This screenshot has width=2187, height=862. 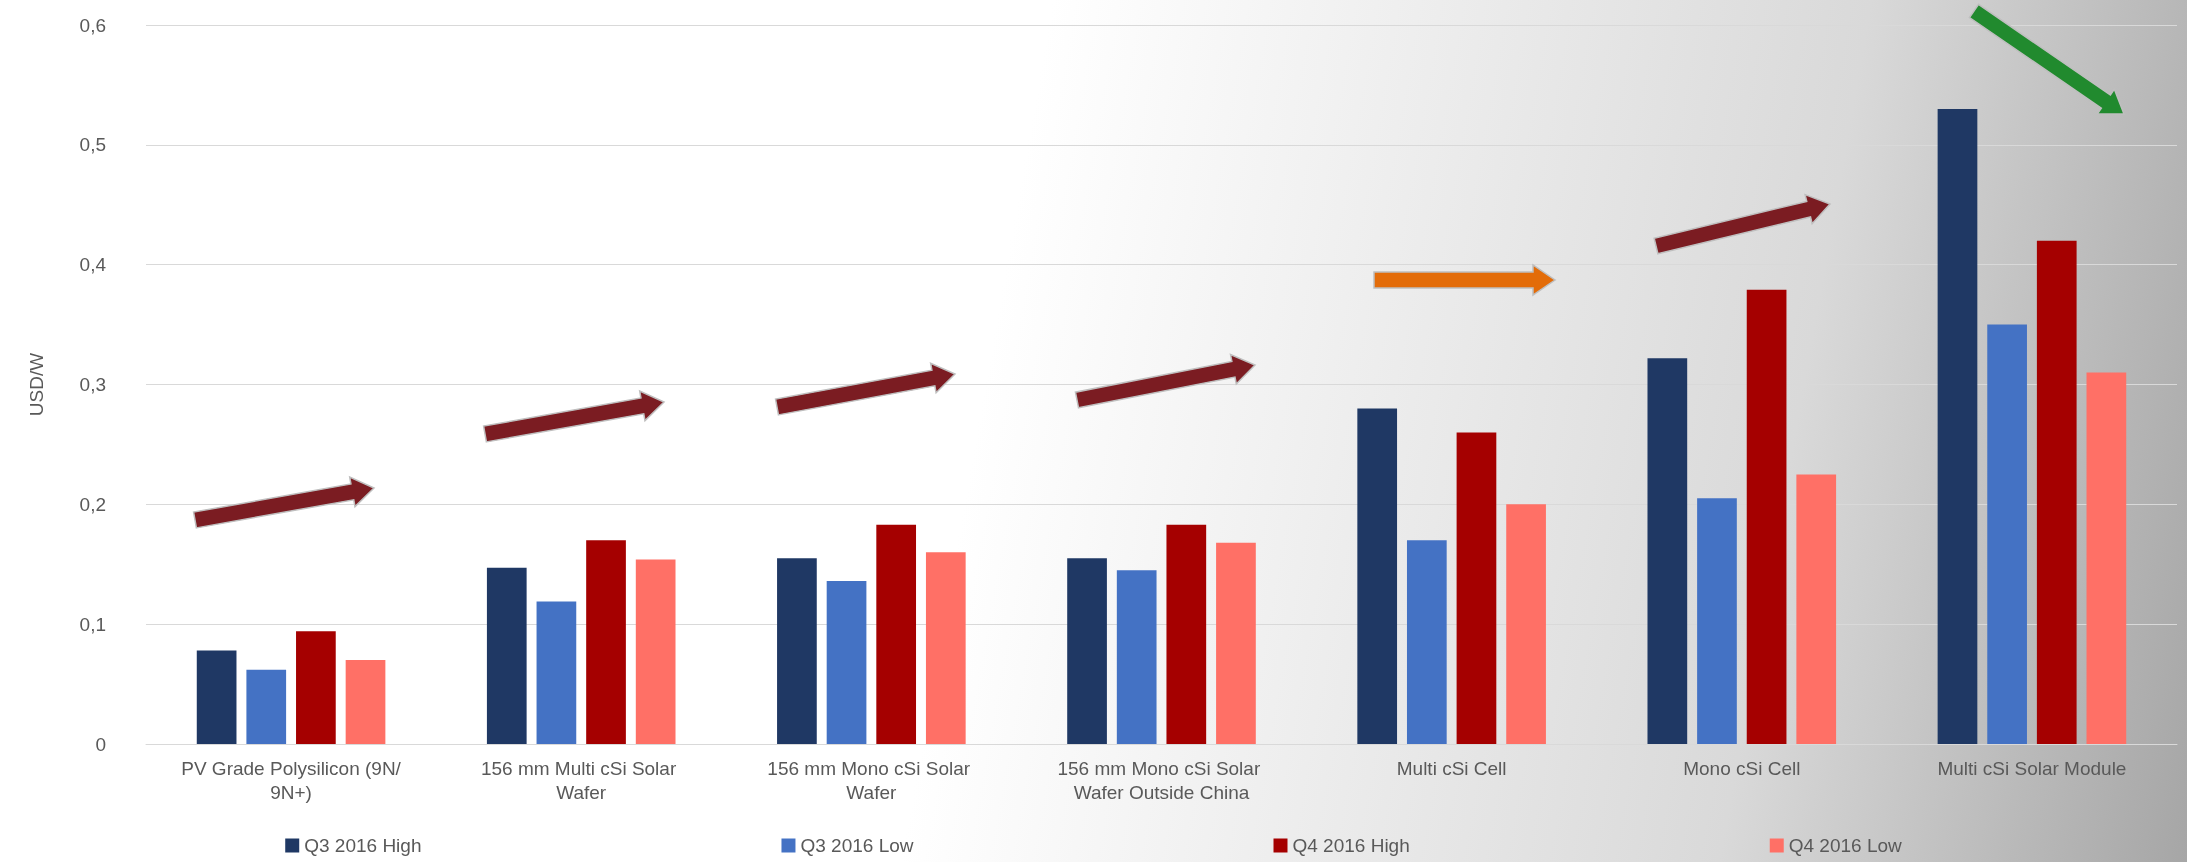 I want to click on legend-label: Q4 2016 Low, so click(x=1845, y=845).